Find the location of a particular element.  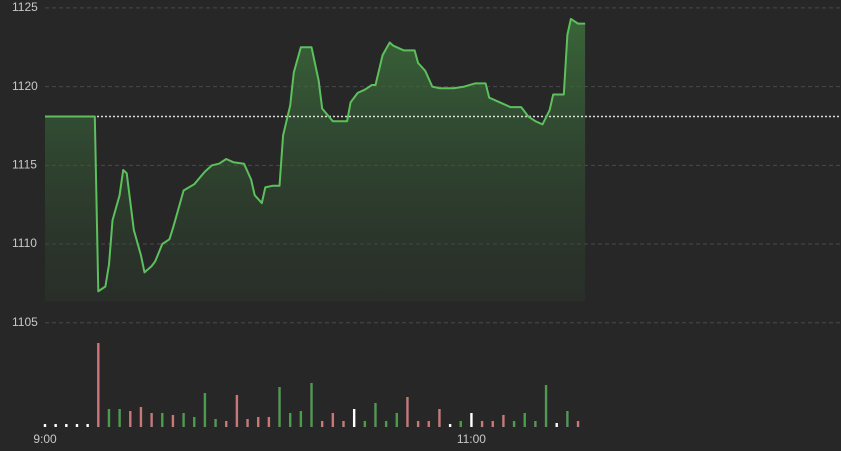

y-tick-label: 1120 is located at coordinates (25, 86).